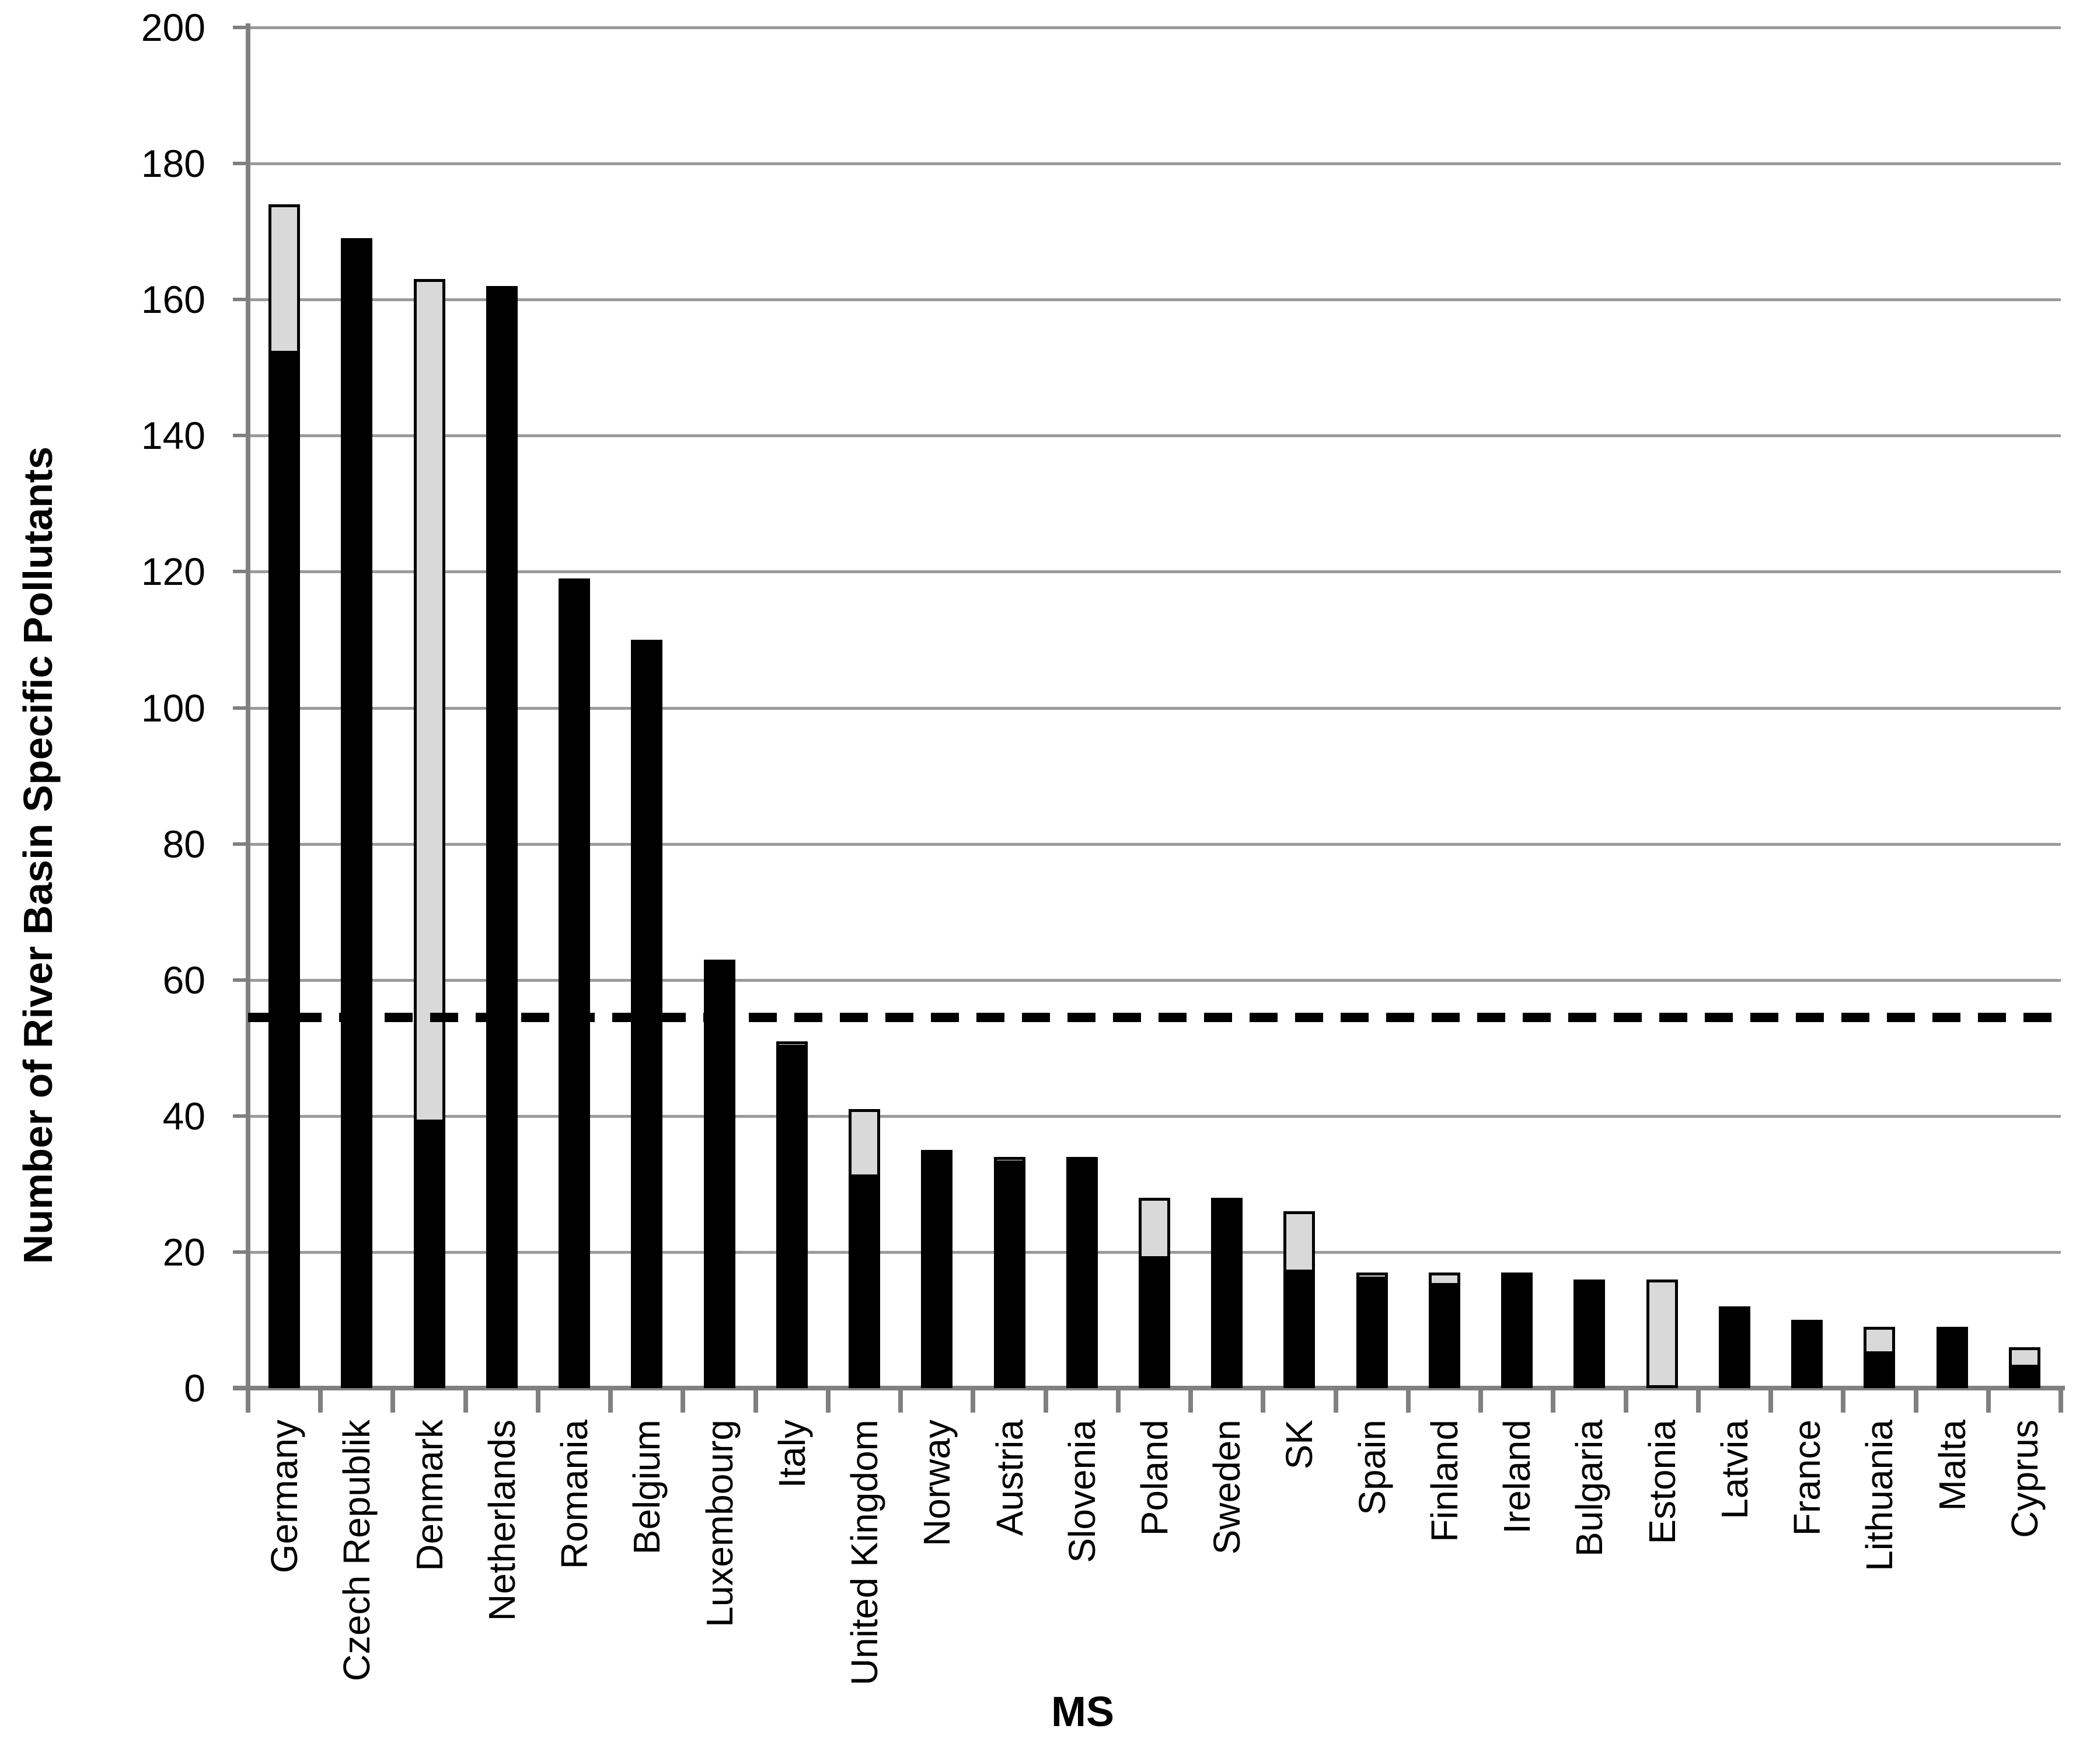 This screenshot has height=1764, width=2076. I want to click on category-label-finland: Finland, so click(1445, 1481).